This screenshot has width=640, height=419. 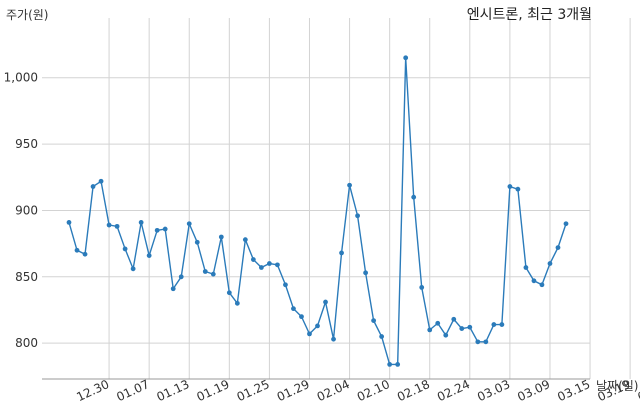 I want to click on y-tick-label: 850, so click(x=26, y=277).